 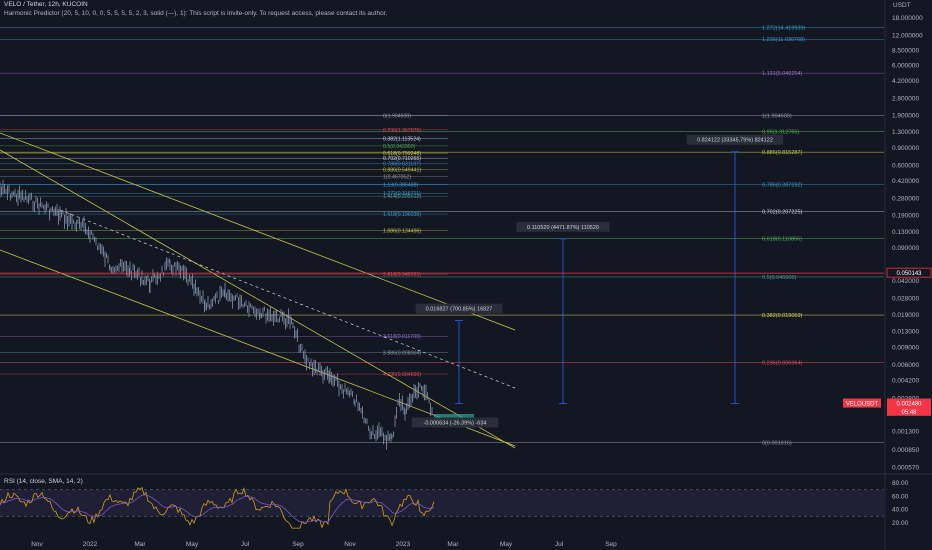 What do you see at coordinates (900, 496) in the screenshot?
I see `rsi-axis-label: 60.00` at bounding box center [900, 496].